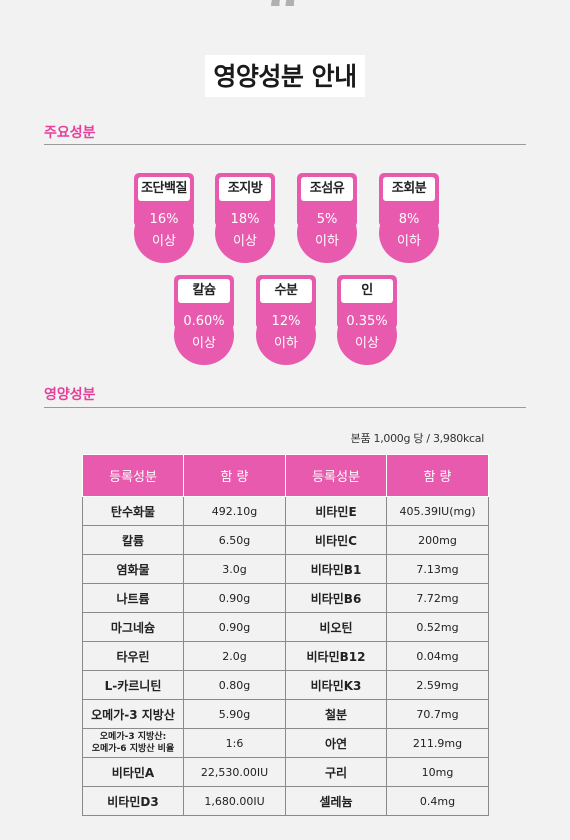  I want to click on ingredient-name-cell: 오메가-3 지방산, so click(133, 714).